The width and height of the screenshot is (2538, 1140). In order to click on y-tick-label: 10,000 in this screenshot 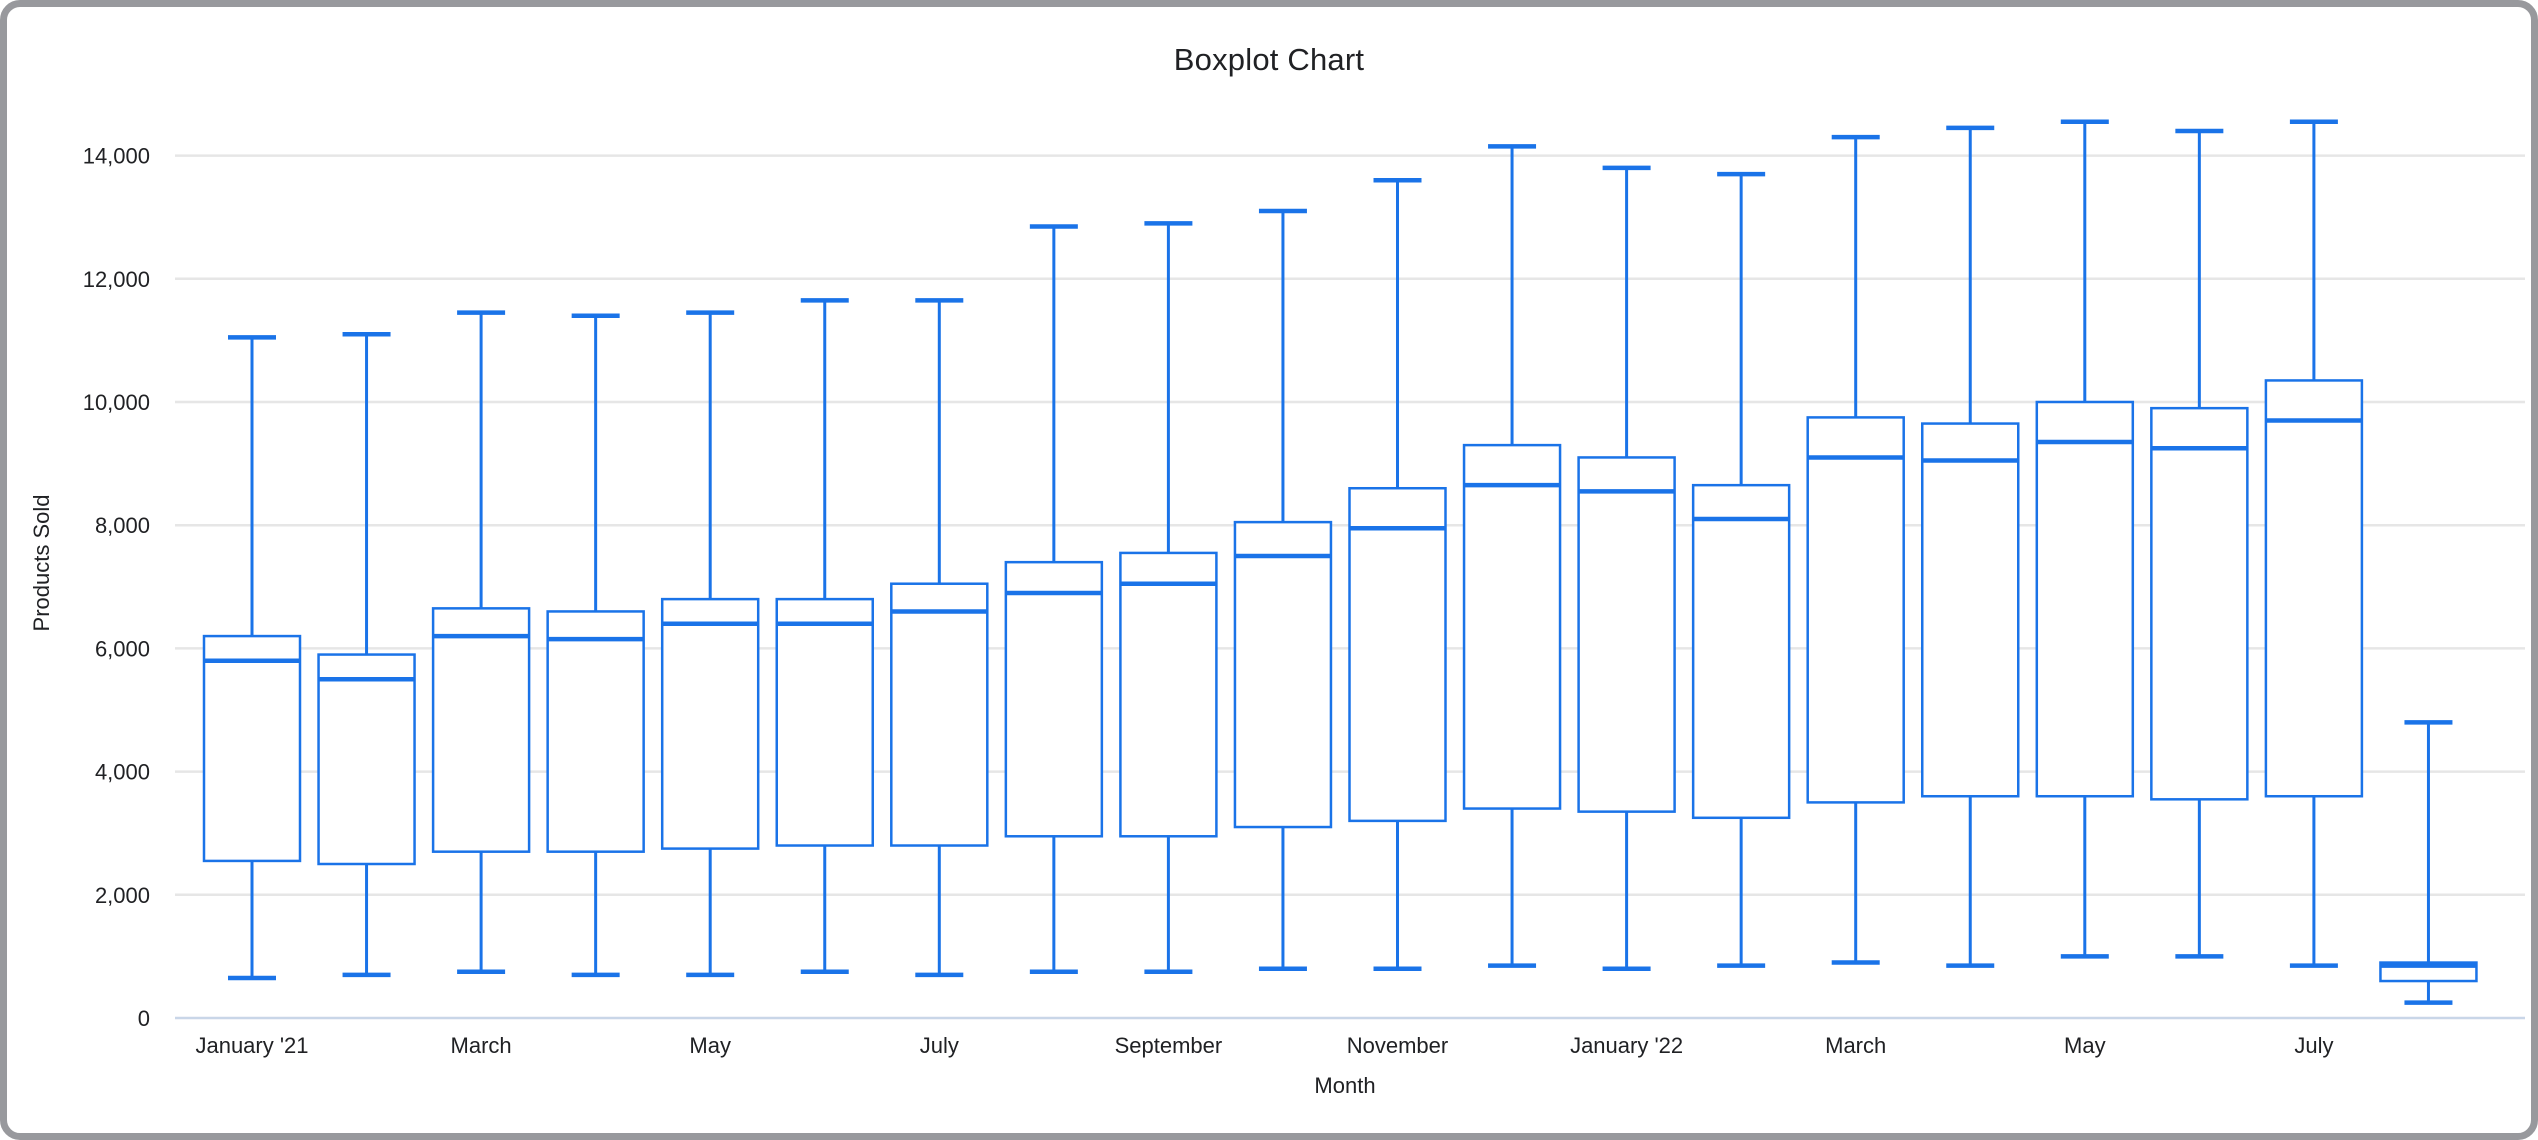, I will do `click(116, 402)`.